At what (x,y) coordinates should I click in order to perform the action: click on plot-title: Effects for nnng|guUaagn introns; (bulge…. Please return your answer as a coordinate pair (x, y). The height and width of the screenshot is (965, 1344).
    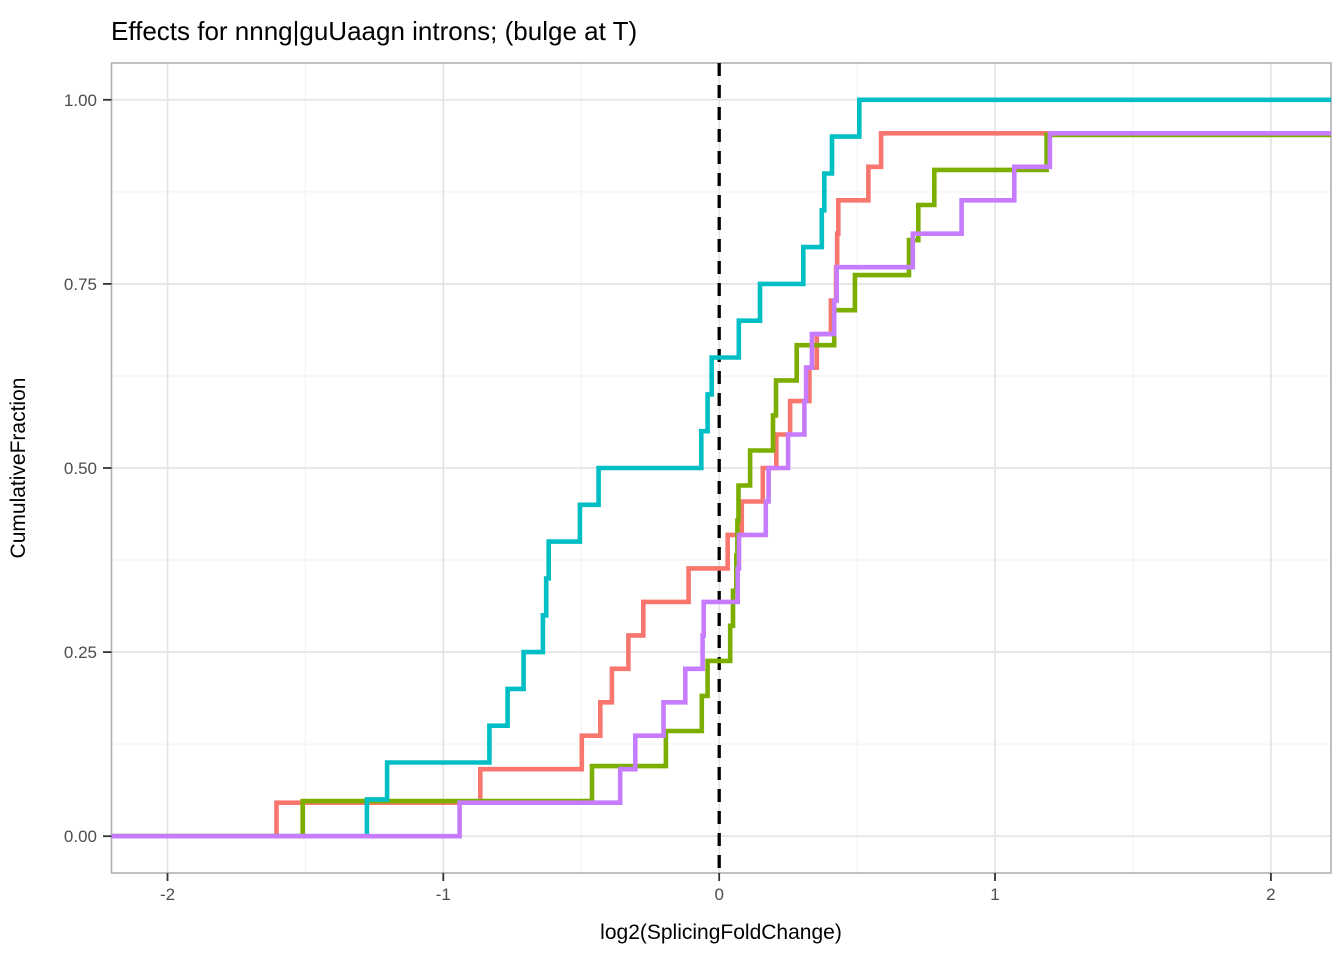
    Looking at the image, I should click on (374, 31).